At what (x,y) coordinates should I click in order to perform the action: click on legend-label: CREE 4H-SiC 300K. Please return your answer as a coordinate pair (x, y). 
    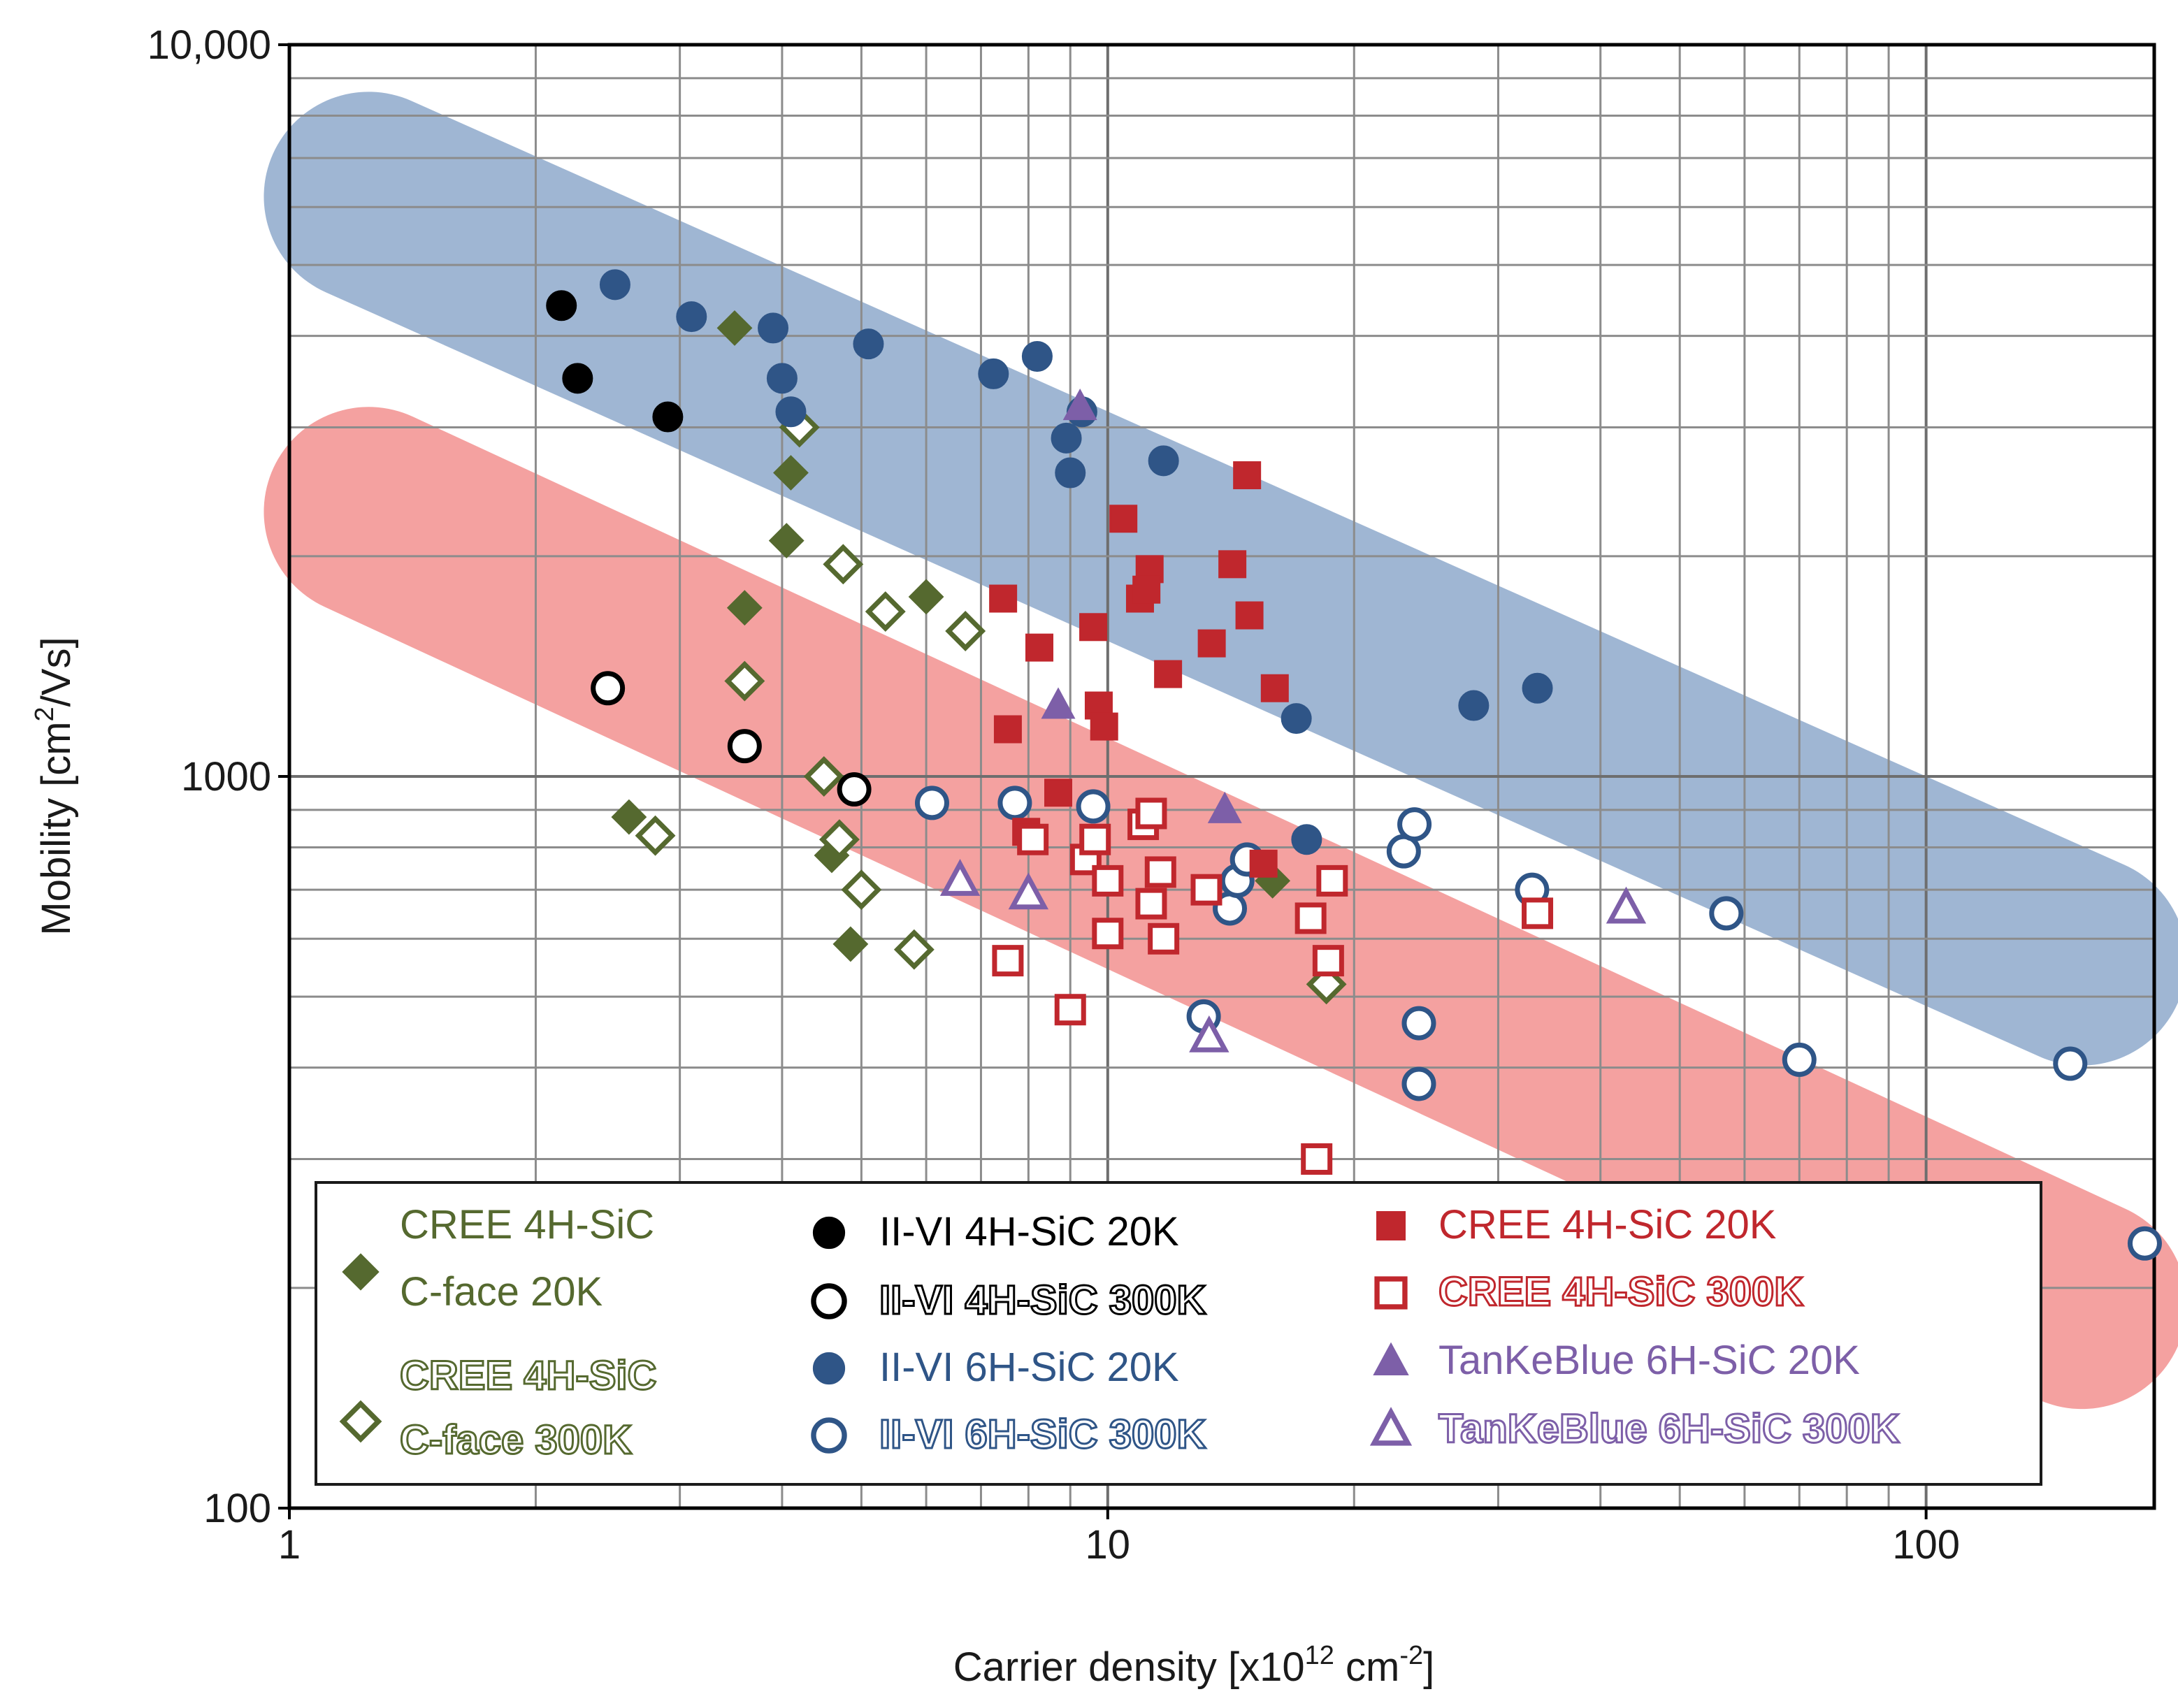
    Looking at the image, I should click on (1620, 1292).